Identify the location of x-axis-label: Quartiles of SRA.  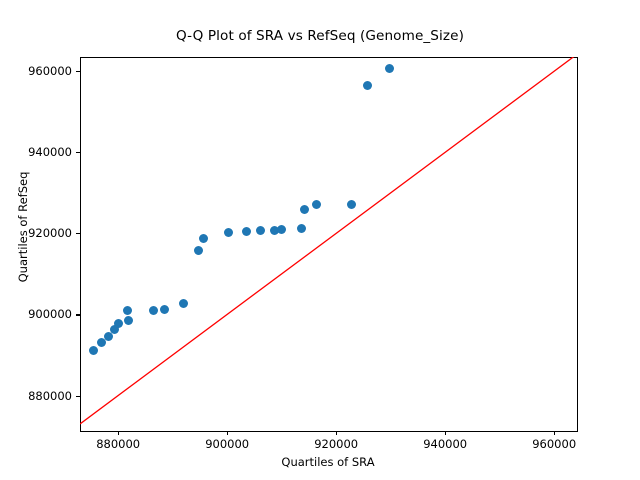
(328, 462).